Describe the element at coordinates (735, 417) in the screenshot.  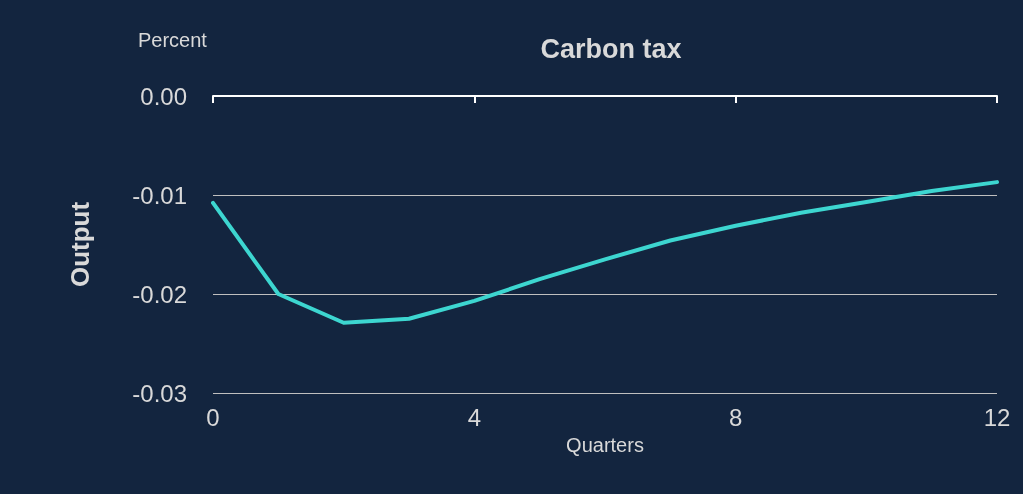
I see `x-tick-label: 8` at that location.